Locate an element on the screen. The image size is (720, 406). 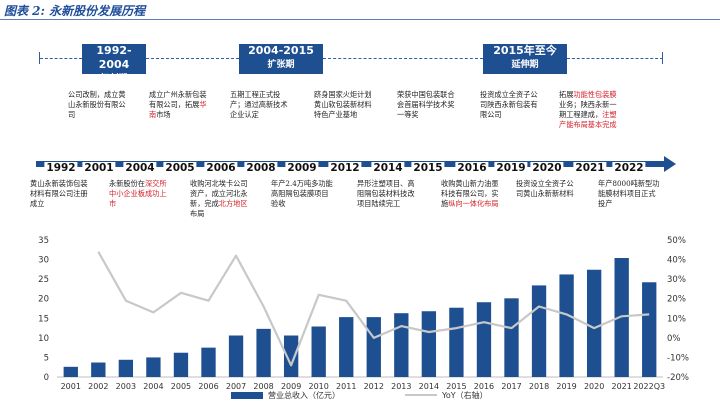
right-axis-tick-label: 30% is located at coordinates (676, 280).